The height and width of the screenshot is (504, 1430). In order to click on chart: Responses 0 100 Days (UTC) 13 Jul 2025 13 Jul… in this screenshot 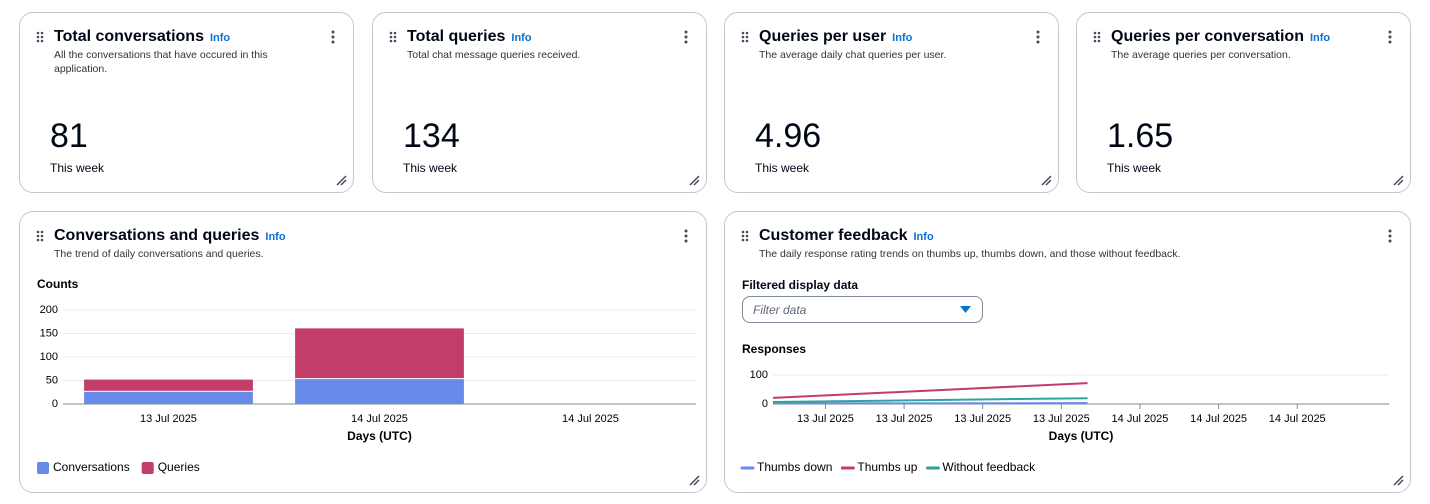, I will do `click(1064, 408)`.